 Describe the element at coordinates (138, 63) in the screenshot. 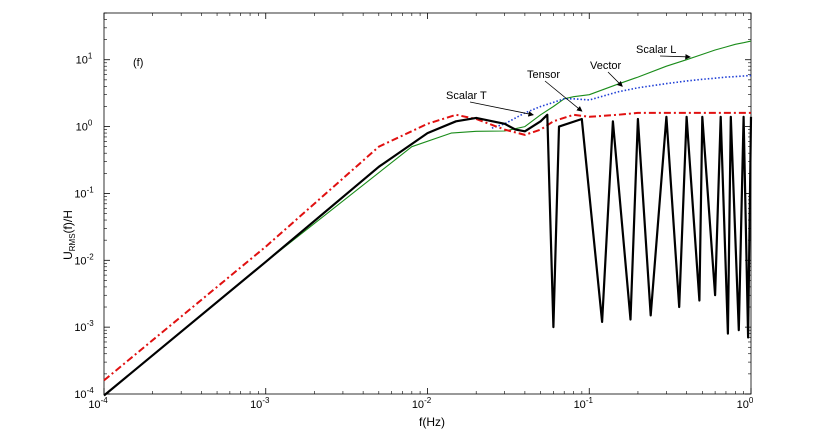

I see `panel-label: (f)` at that location.